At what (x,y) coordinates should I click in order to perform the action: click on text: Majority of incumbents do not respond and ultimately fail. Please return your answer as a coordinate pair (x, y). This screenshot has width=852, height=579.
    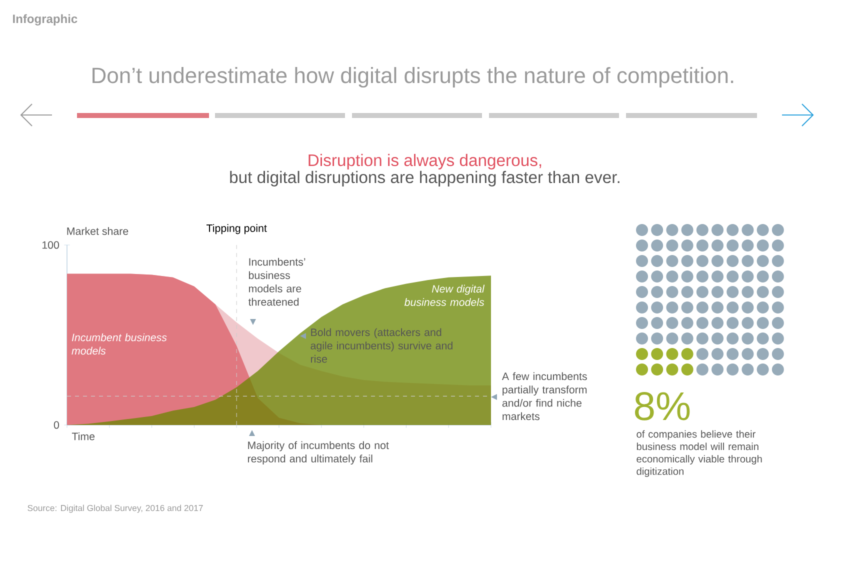
    Looking at the image, I should click on (318, 453).